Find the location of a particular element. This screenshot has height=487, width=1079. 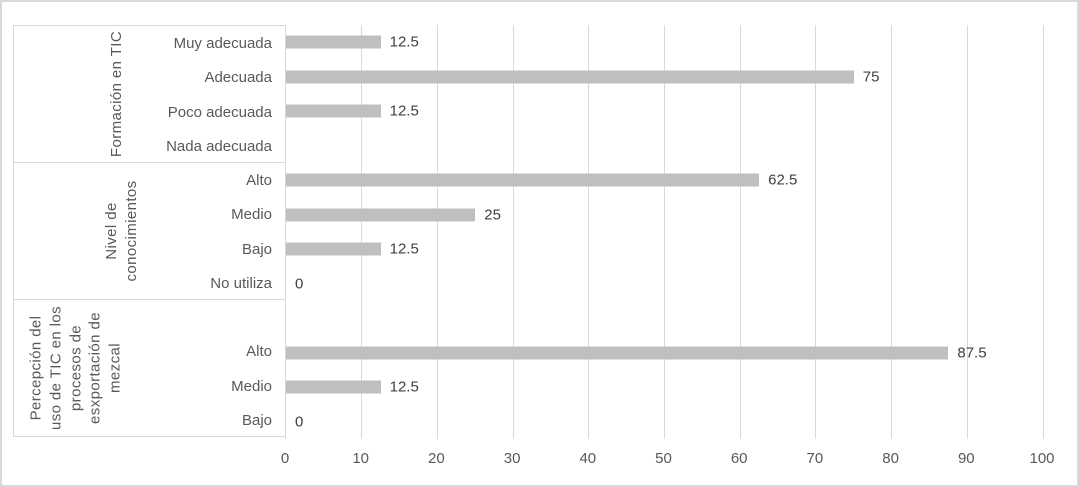

x-tick-label: 40 is located at coordinates (588, 458).